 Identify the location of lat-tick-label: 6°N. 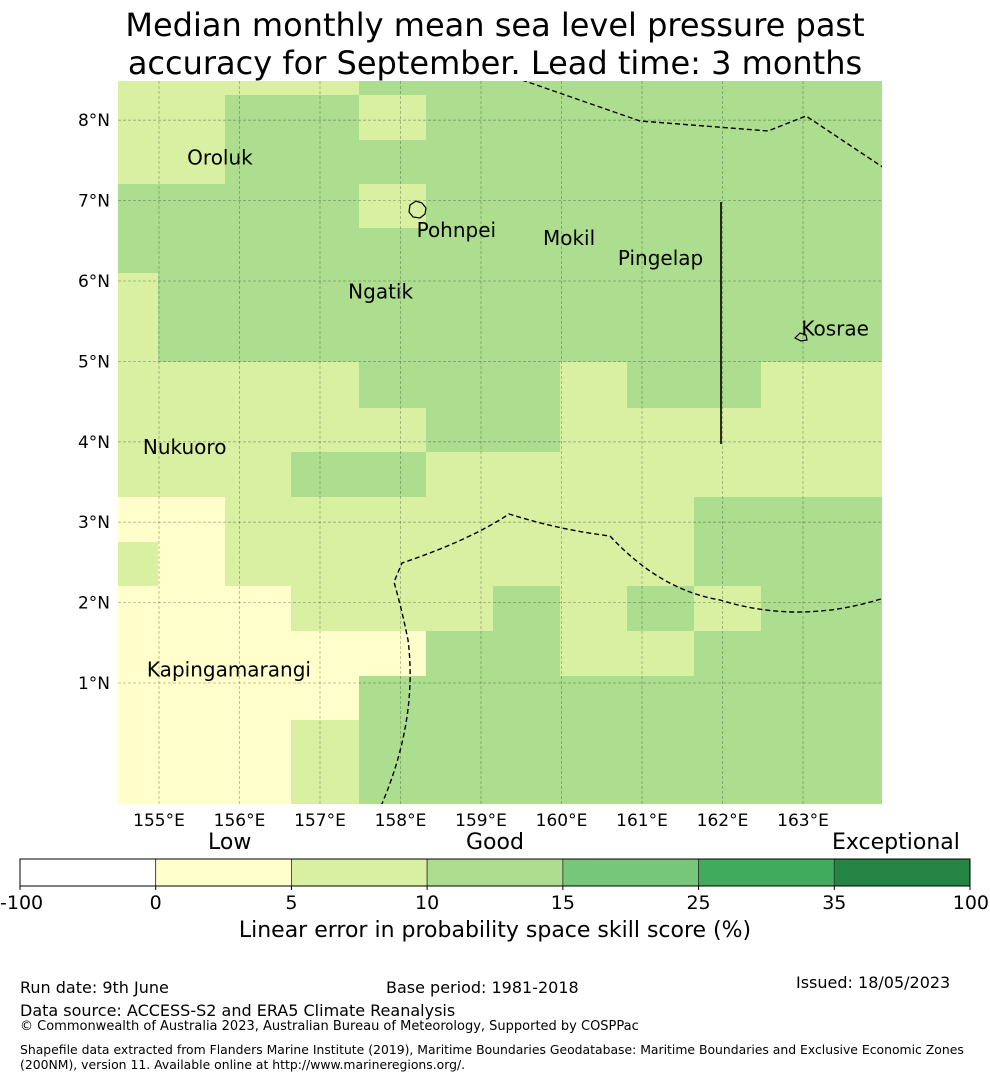
(94, 282).